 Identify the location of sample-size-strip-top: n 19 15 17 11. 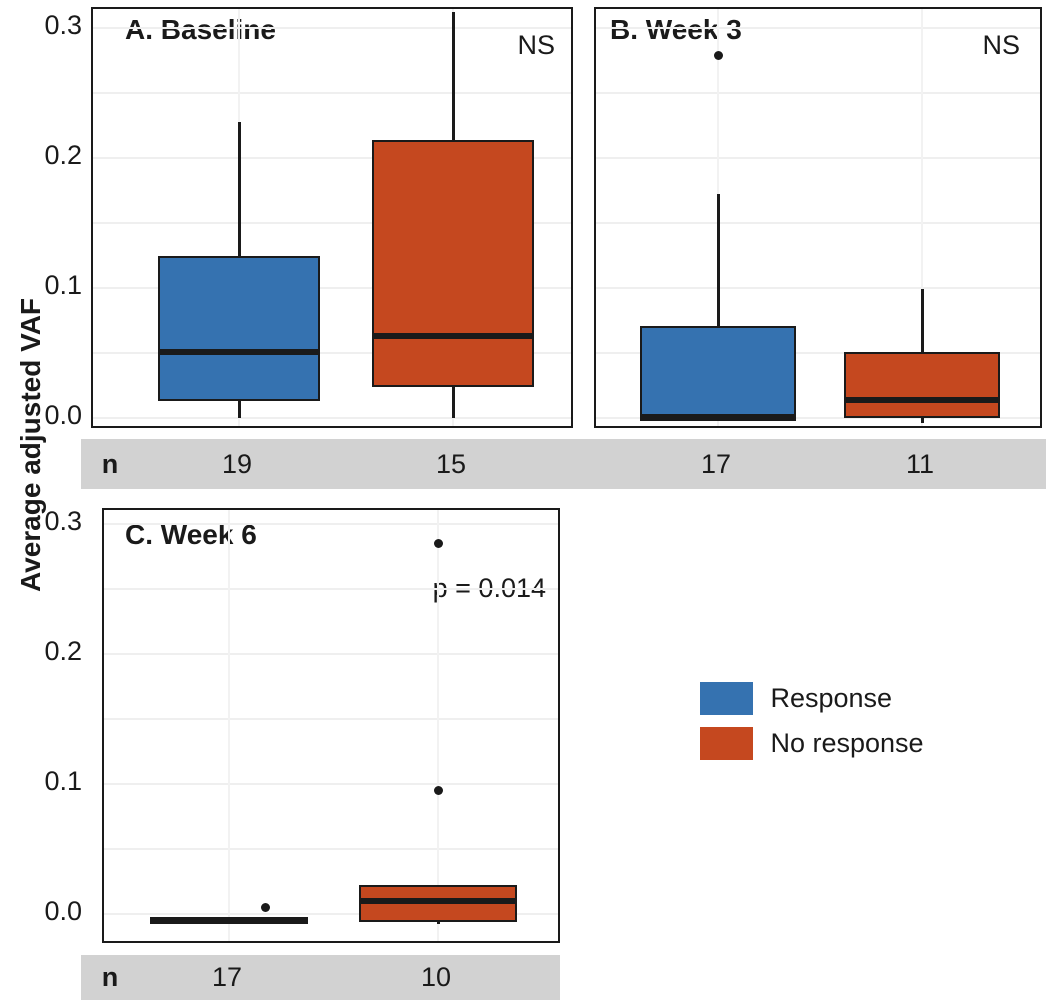
(563, 464).